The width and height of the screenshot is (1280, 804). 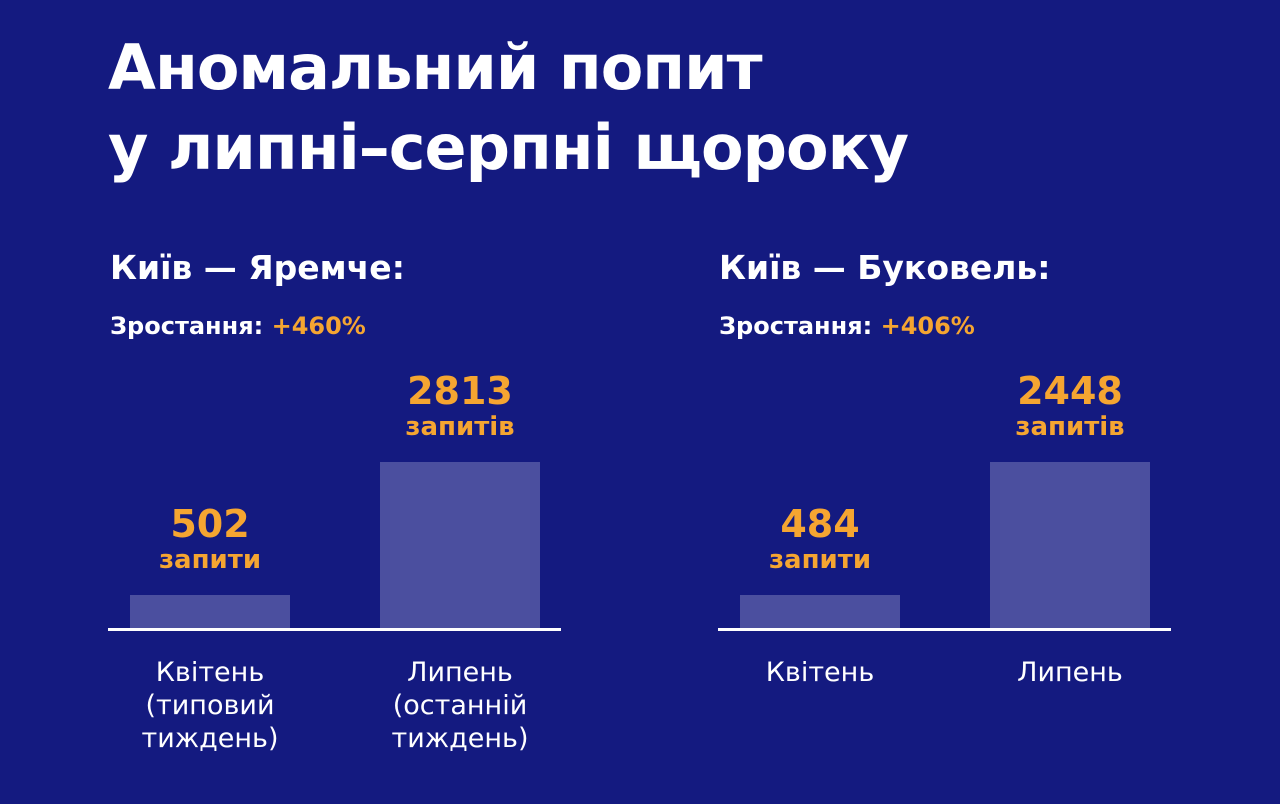 I want to click on value-label: 484 запити, so click(x=820, y=539).